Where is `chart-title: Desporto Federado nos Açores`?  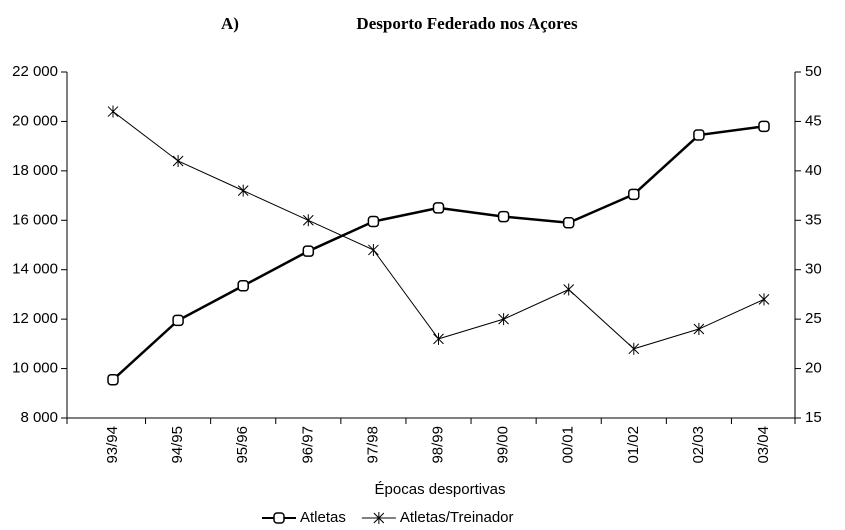 chart-title: Desporto Federado nos Açores is located at coordinates (467, 23).